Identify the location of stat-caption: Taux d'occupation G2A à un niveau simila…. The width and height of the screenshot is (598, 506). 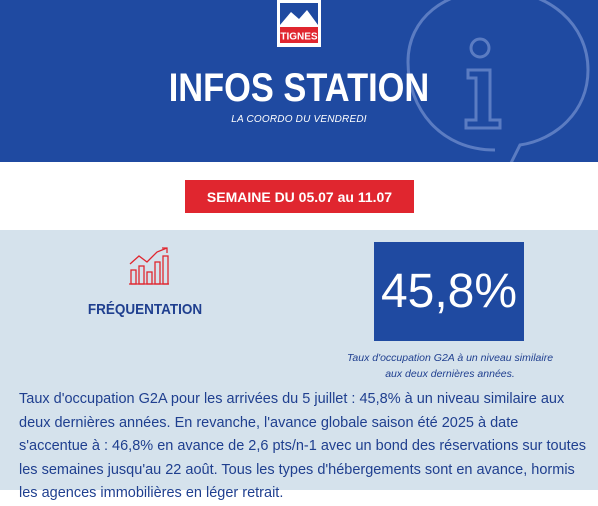
(450, 366).